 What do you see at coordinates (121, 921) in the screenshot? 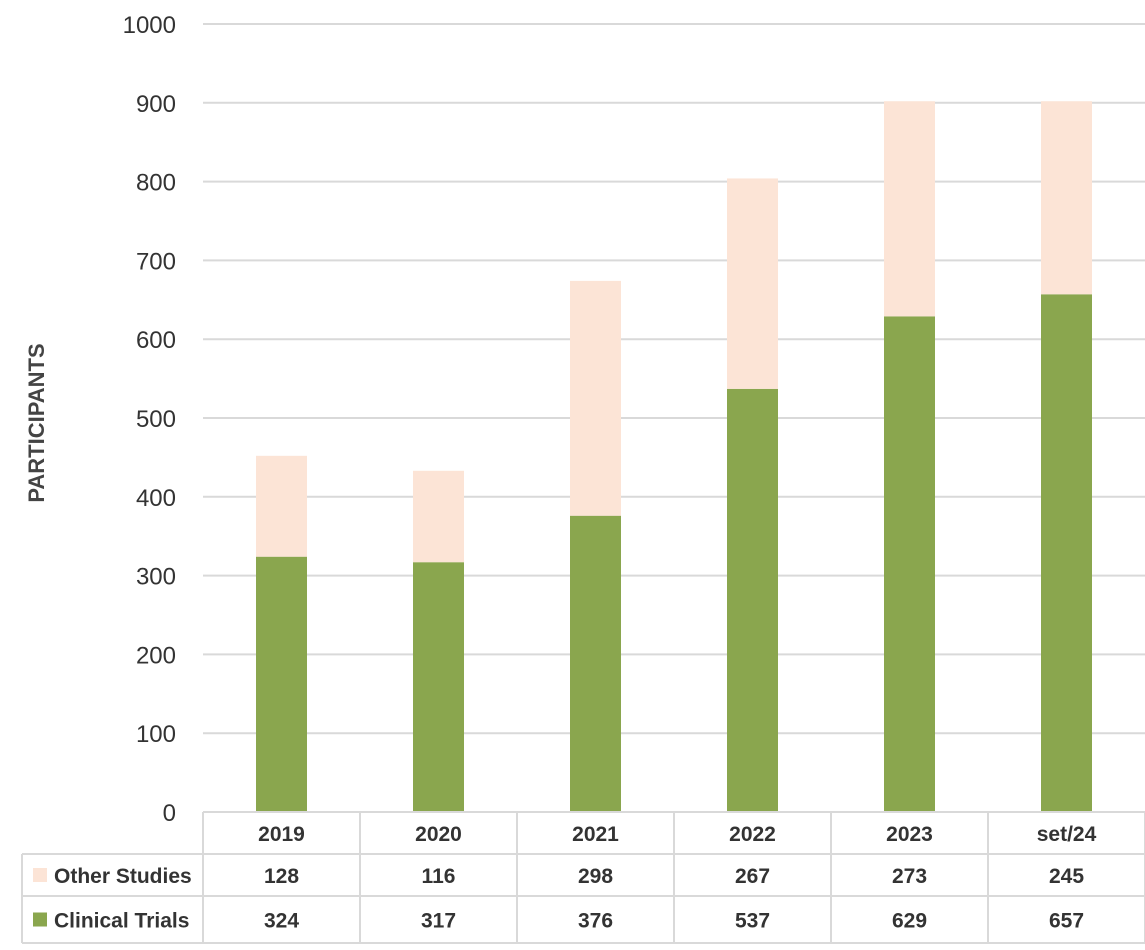
I see `legend-label: Clinical Trials` at bounding box center [121, 921].